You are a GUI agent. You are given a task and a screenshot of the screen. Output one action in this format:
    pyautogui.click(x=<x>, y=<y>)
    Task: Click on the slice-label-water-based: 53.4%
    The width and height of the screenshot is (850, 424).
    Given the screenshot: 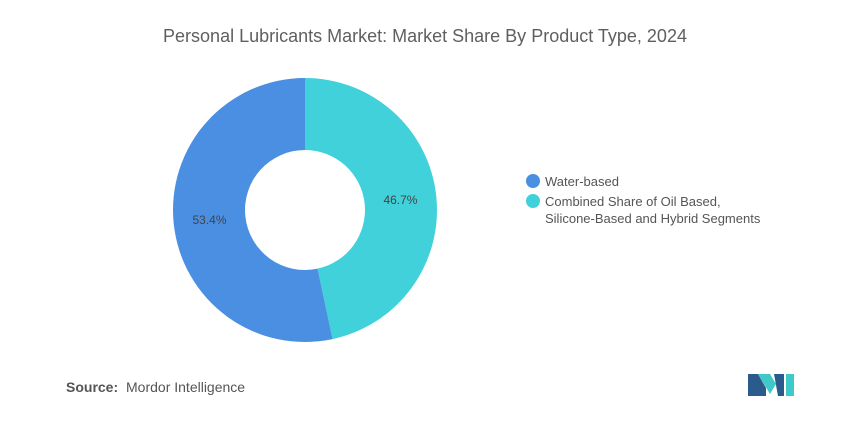 What is the action you would take?
    pyautogui.click(x=210, y=220)
    